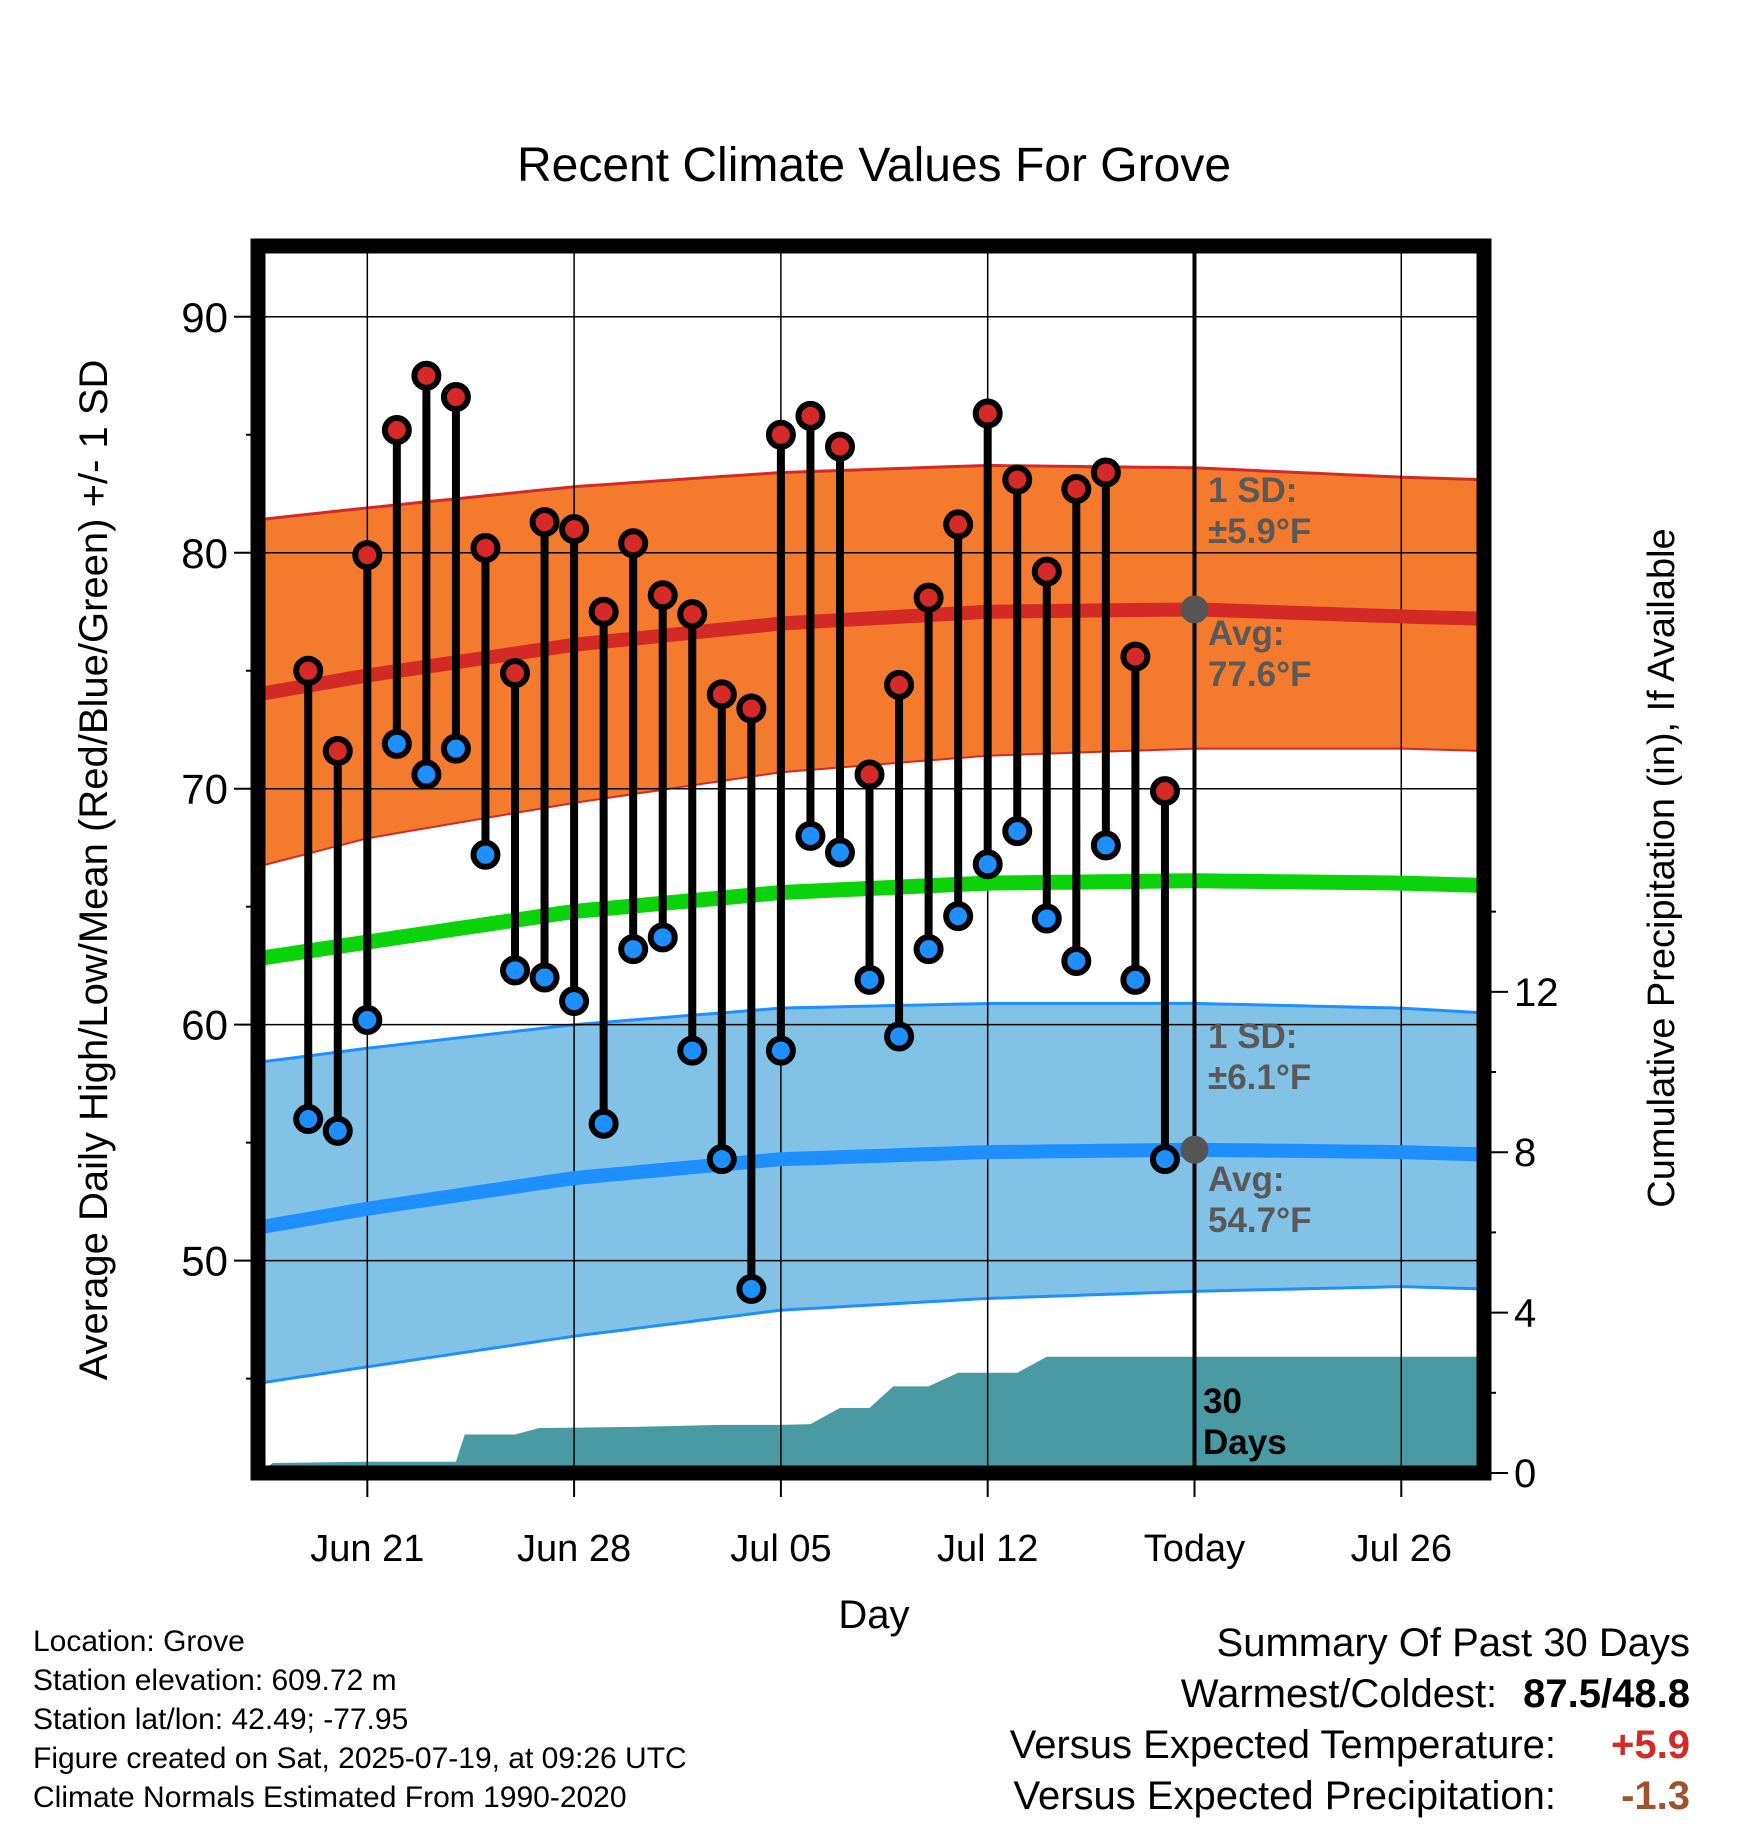  I want to click on elevation-text: Station elevation: 609.72 m, so click(215, 1680).